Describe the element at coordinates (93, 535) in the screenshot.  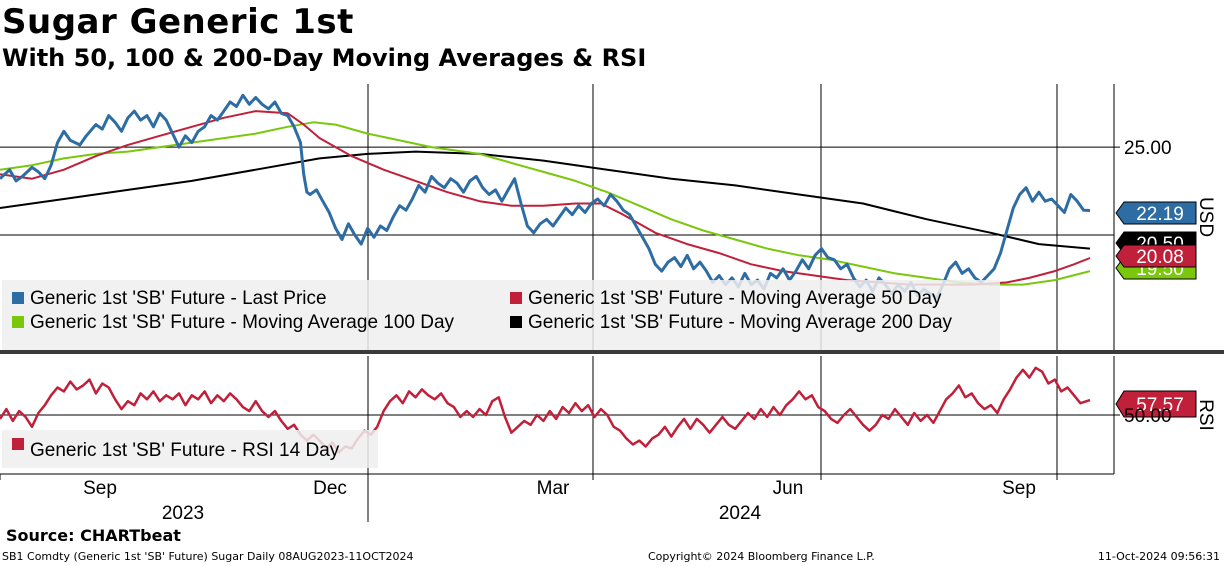
I see `source-note: Source: CHARTbeat` at that location.